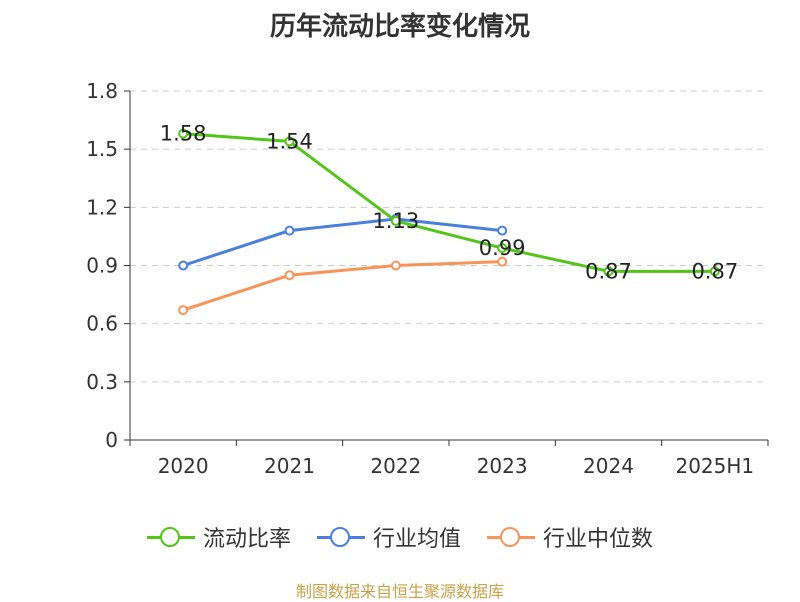 This screenshot has width=800, height=602. I want to click on legend-item: 流动比率, so click(218, 537).